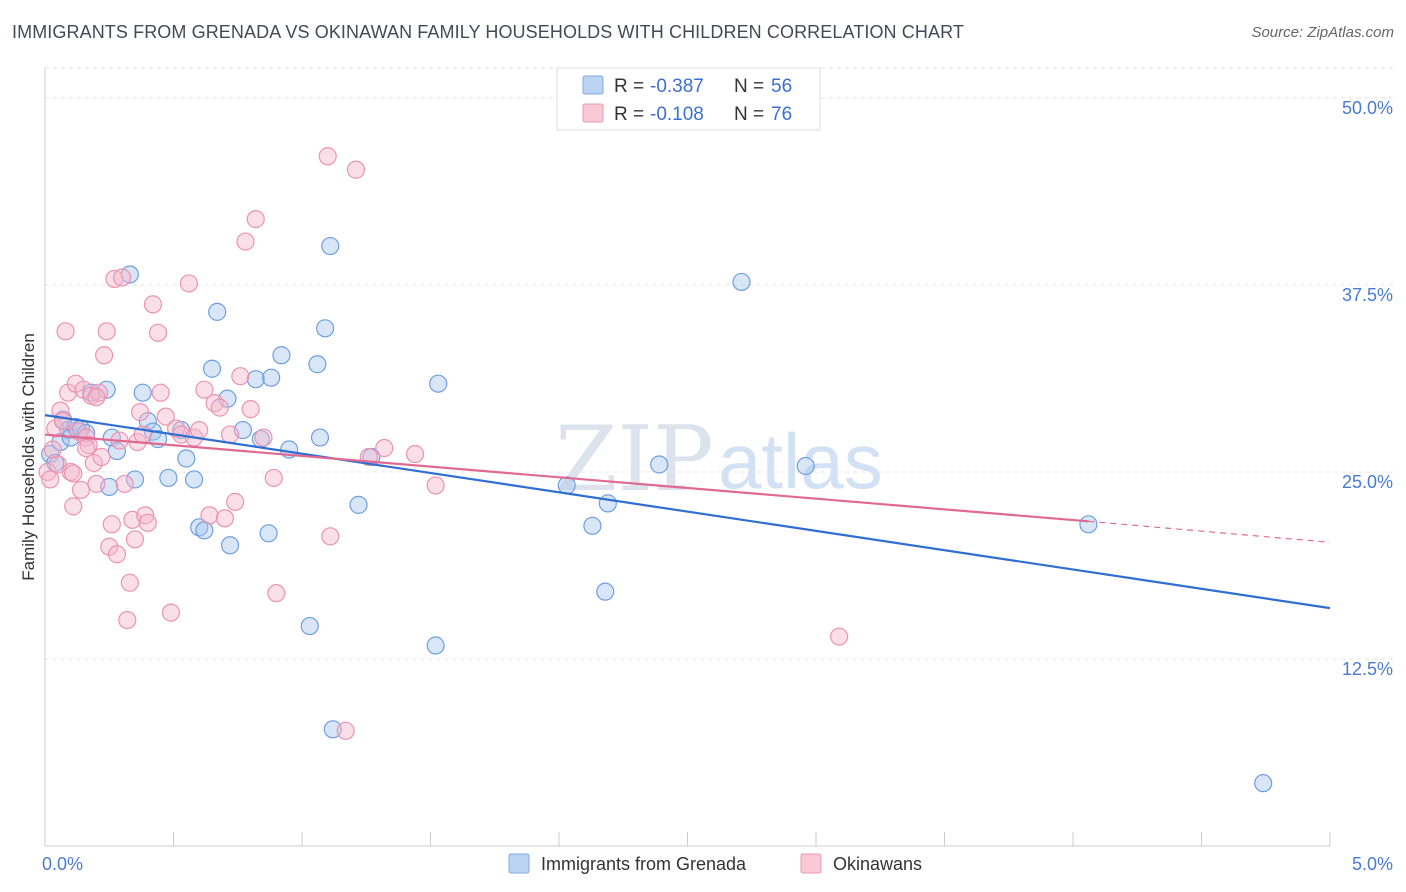 The image size is (1406, 892). I want to click on x-tick-label-min: 0.0%, so click(62, 864).